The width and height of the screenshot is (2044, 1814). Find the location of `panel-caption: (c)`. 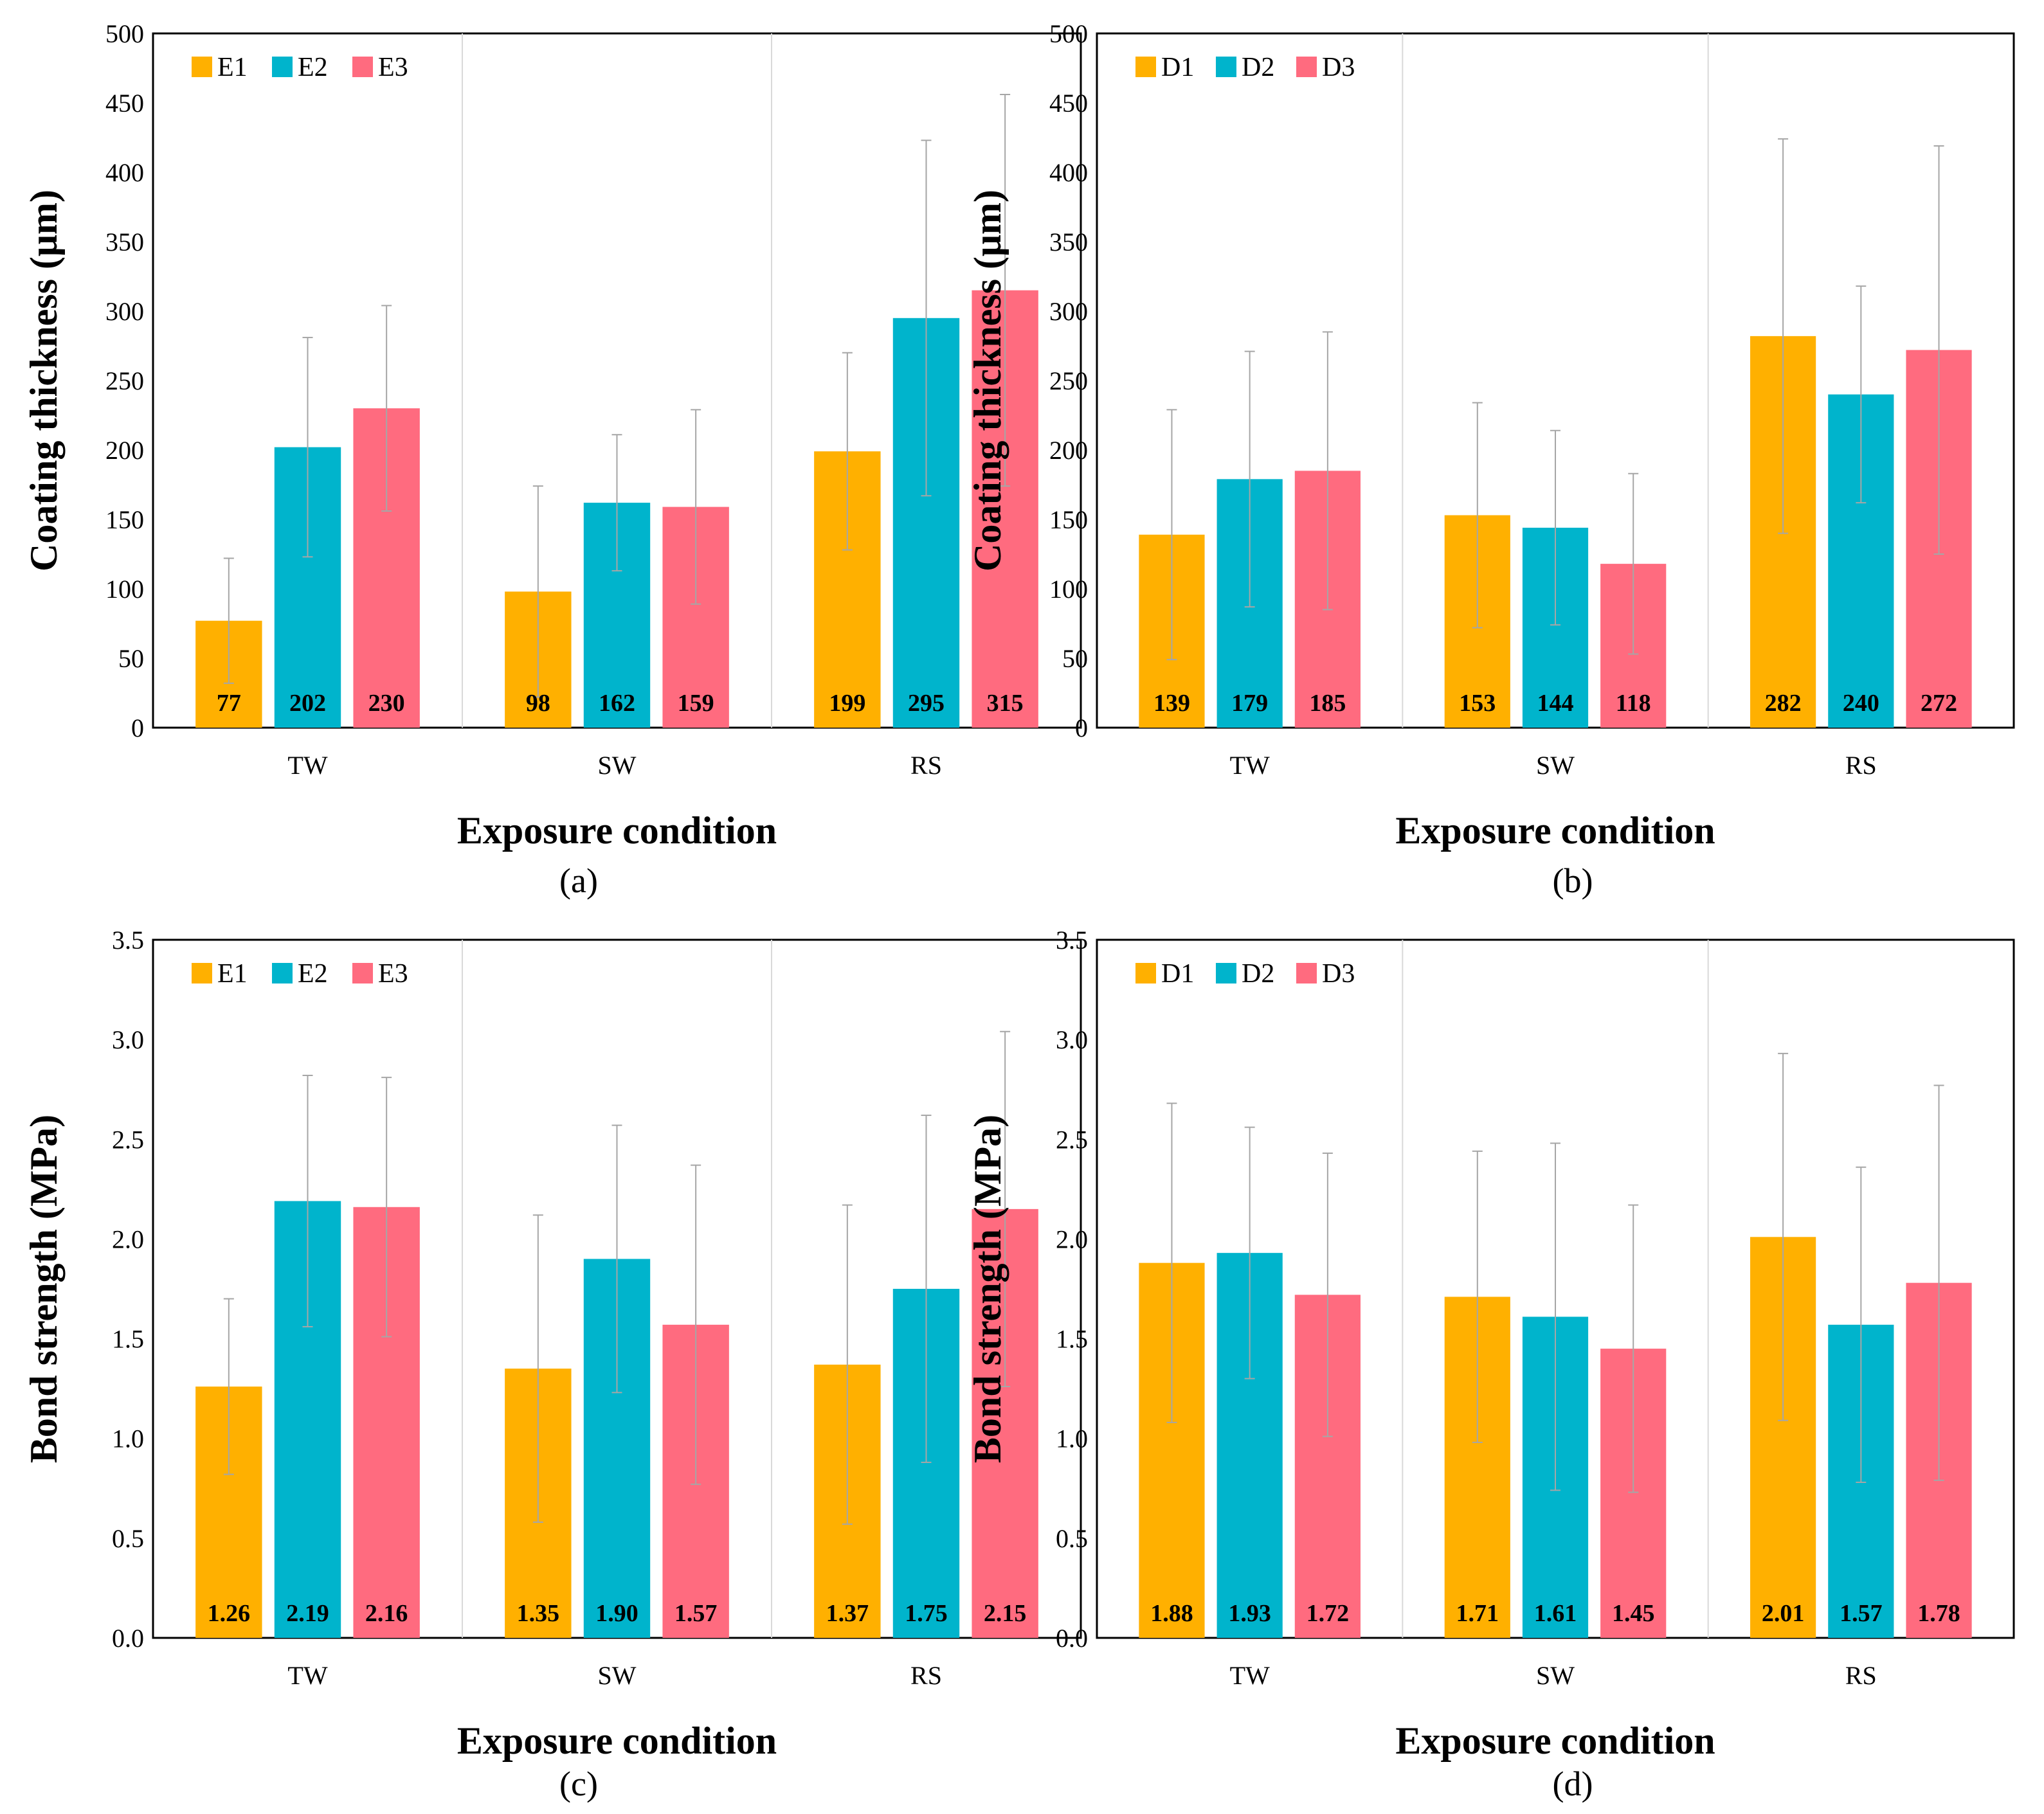

panel-caption: (c) is located at coordinates (578, 1784).